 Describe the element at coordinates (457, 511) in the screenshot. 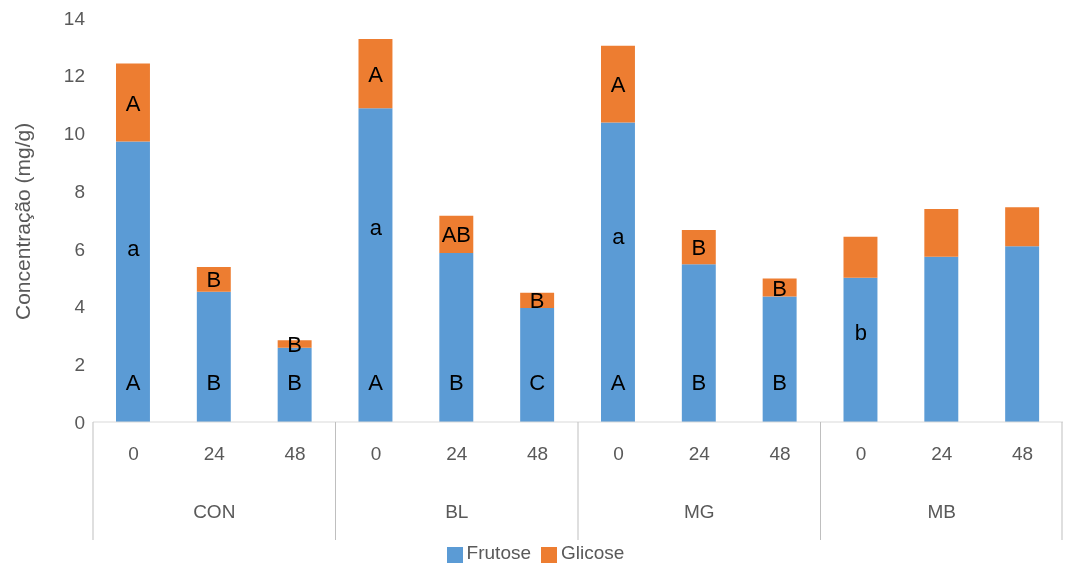

I see `text: BL` at that location.